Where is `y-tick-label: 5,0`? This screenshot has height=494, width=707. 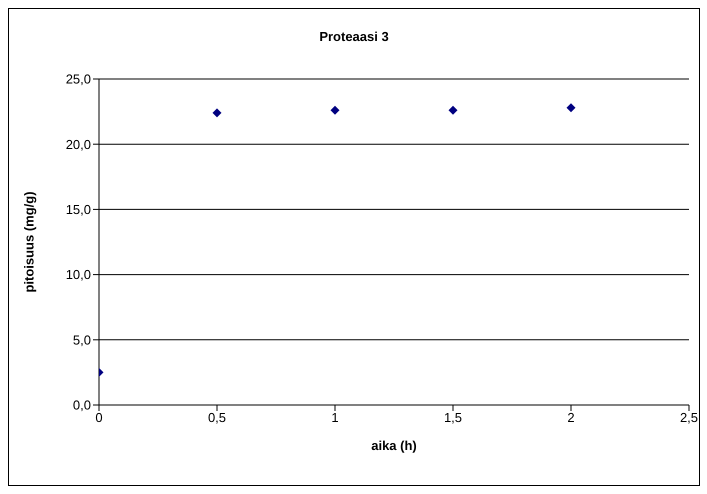
y-tick-label: 5,0 is located at coordinates (81, 340).